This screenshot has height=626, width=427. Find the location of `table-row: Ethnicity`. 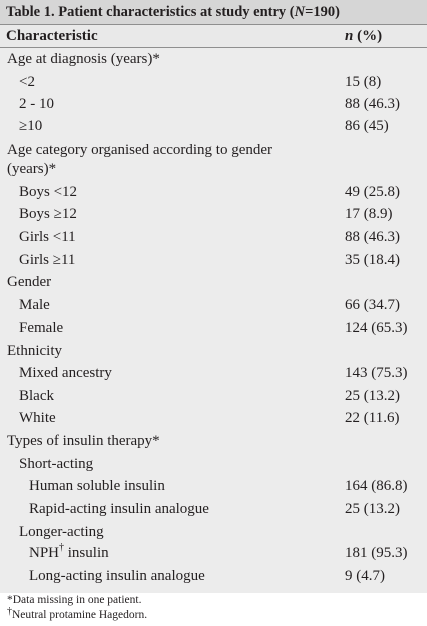

table-row: Ethnicity is located at coordinates (213, 354).